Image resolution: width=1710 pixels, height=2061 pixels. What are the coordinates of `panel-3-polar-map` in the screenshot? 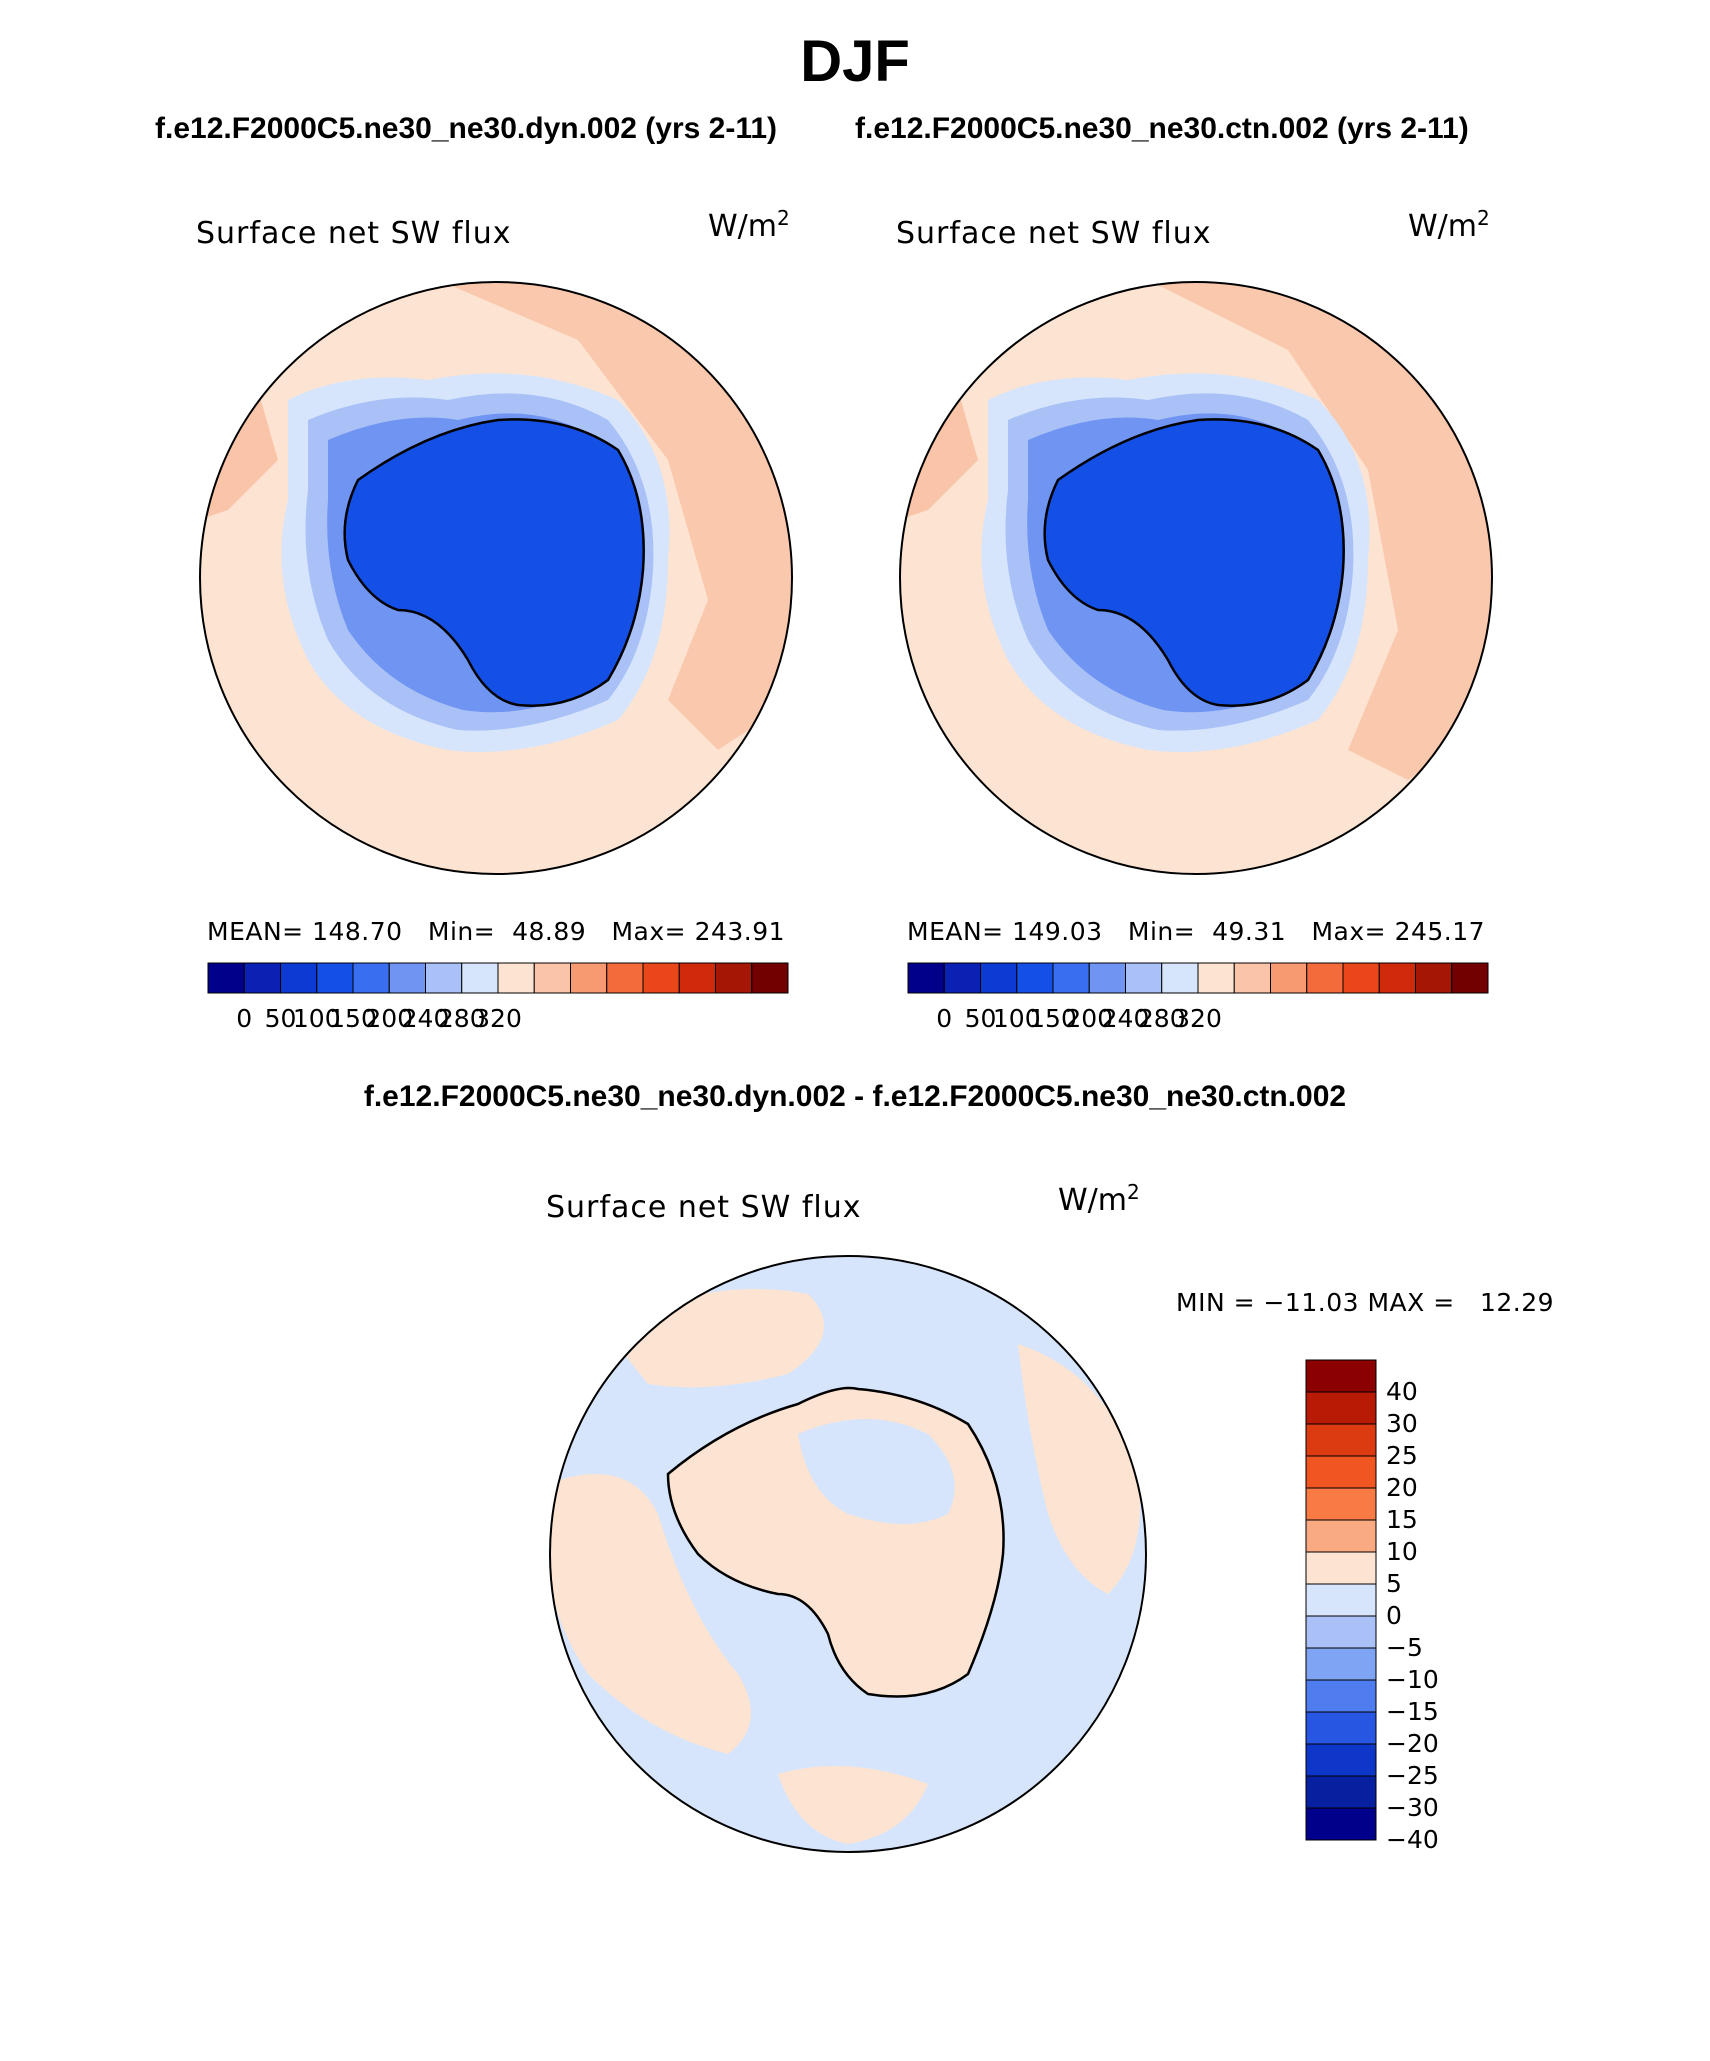 It's located at (848, 1554).